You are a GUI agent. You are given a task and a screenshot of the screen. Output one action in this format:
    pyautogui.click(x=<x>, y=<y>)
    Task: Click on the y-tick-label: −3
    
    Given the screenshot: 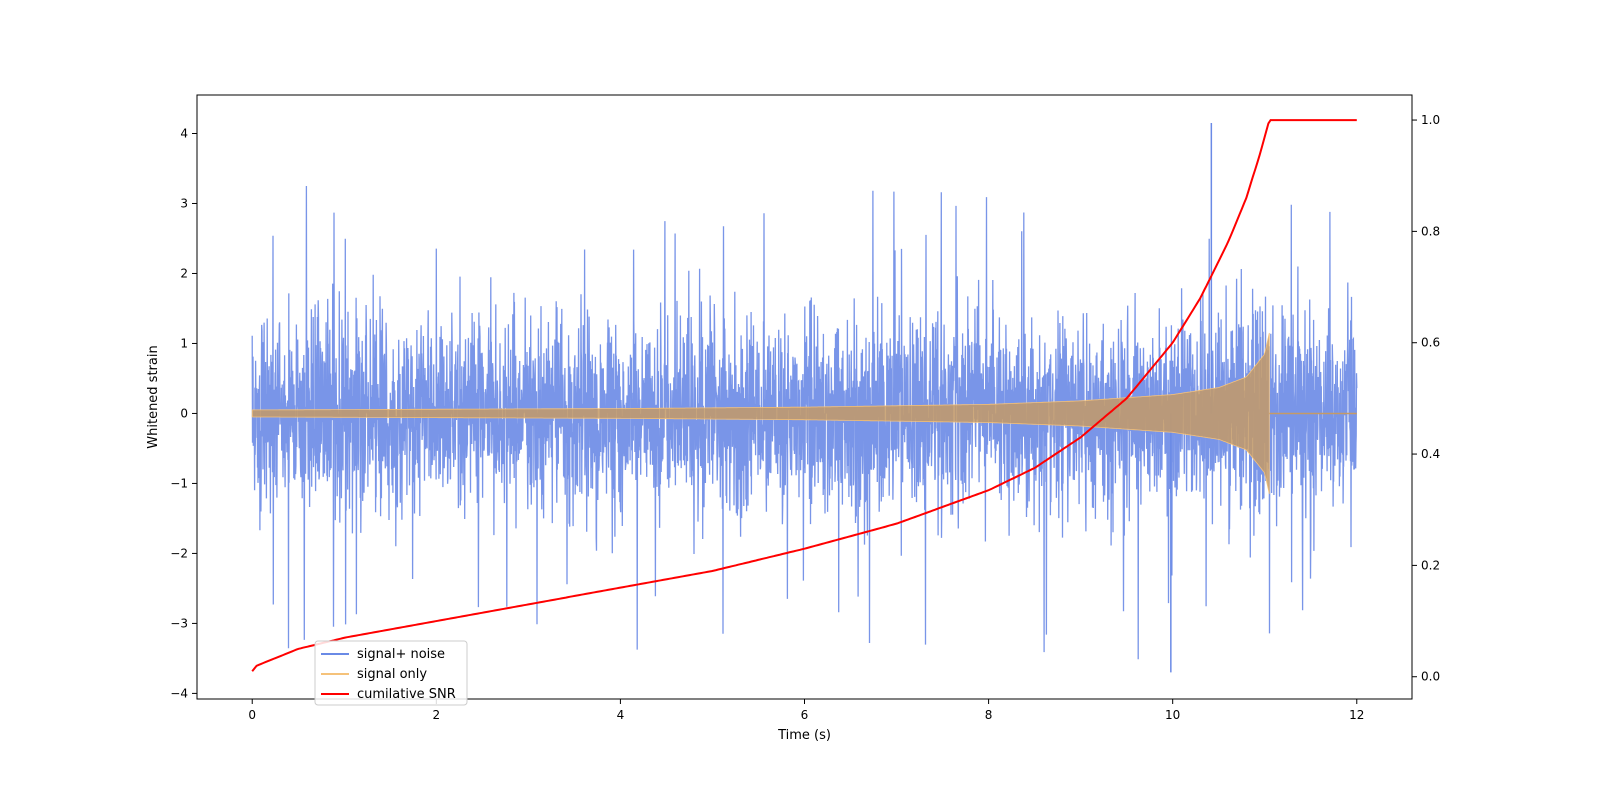 What is the action you would take?
    pyautogui.click(x=179, y=623)
    